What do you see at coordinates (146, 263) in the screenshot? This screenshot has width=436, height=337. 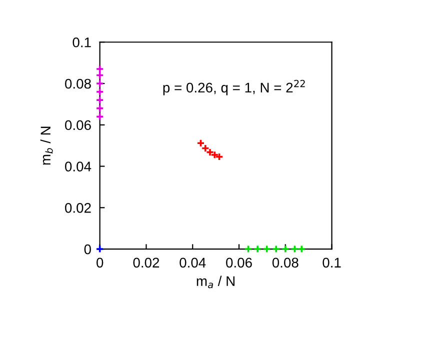 I see `x-tick-label: 0.02` at bounding box center [146, 263].